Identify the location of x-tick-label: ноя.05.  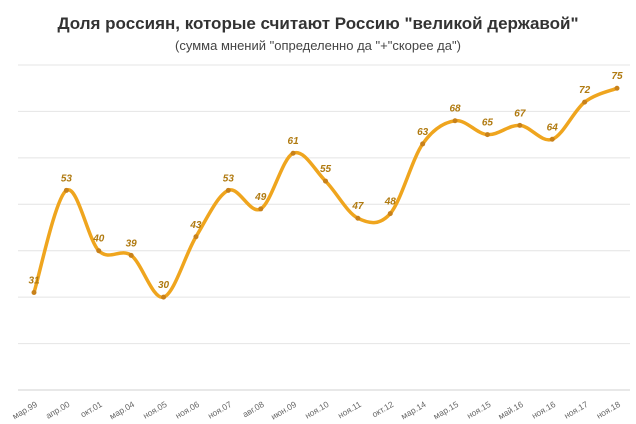
(155, 410).